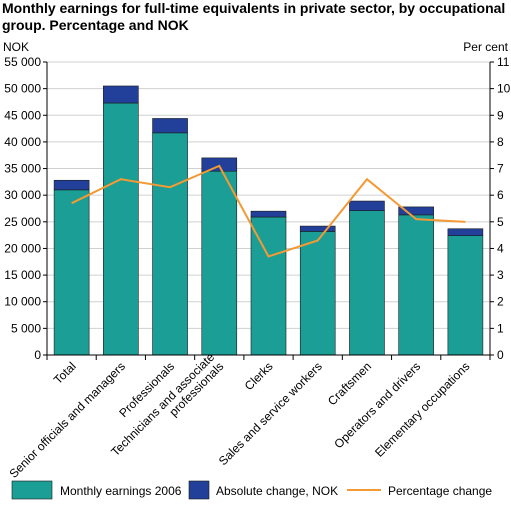 The height and width of the screenshot is (510, 511). Describe the element at coordinates (22, 195) in the screenshot. I see `y-tick-label-left: 30 000` at that location.